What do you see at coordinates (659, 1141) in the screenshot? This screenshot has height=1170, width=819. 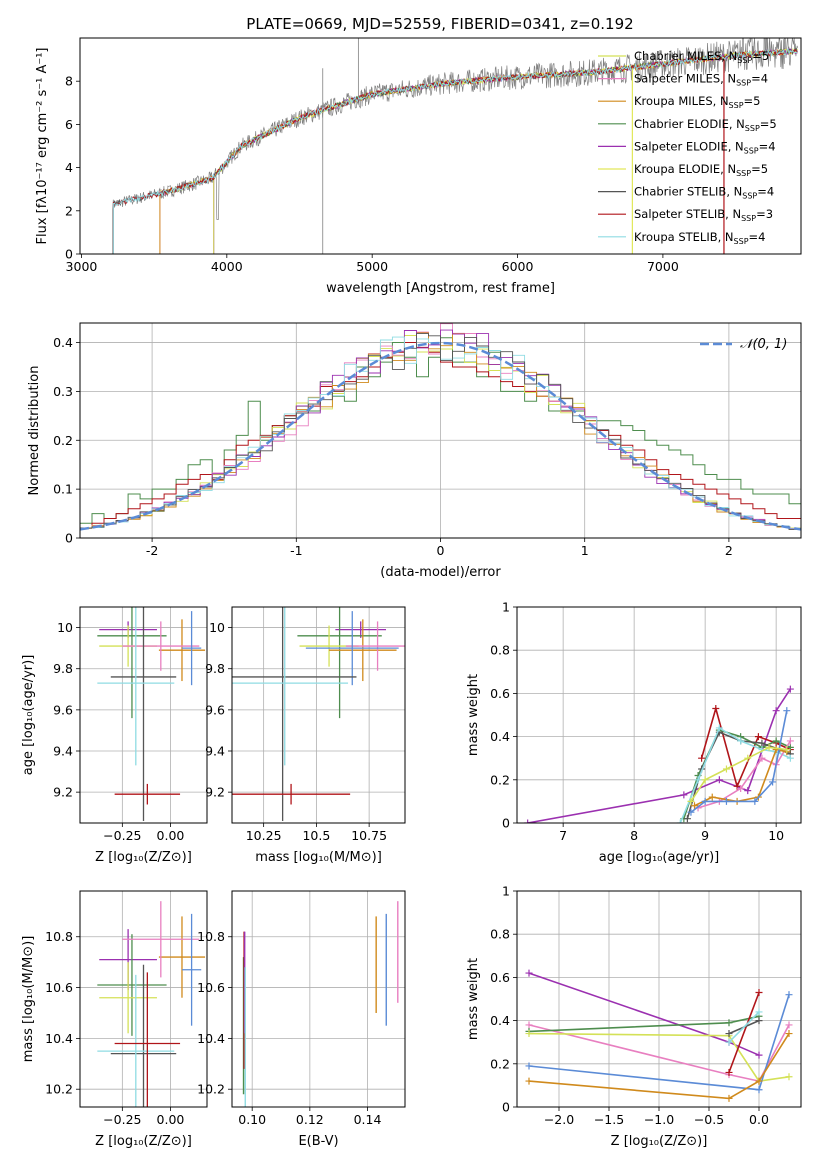 I see `x-axis-label: Z [log₁₀(Z/Z⊙)]` at bounding box center [659, 1141].